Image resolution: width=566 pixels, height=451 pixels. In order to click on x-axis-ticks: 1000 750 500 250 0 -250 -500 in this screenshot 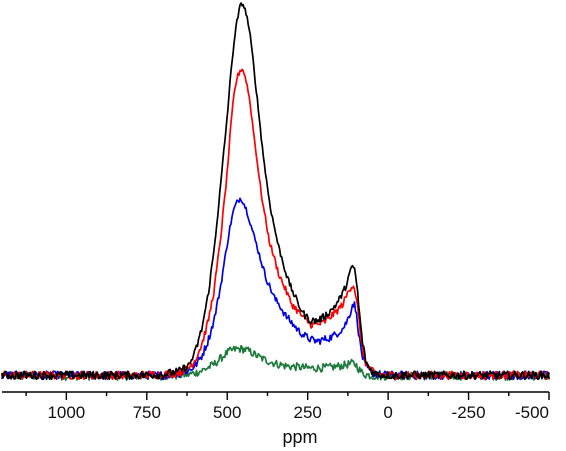, I will do `click(287, 407)`.